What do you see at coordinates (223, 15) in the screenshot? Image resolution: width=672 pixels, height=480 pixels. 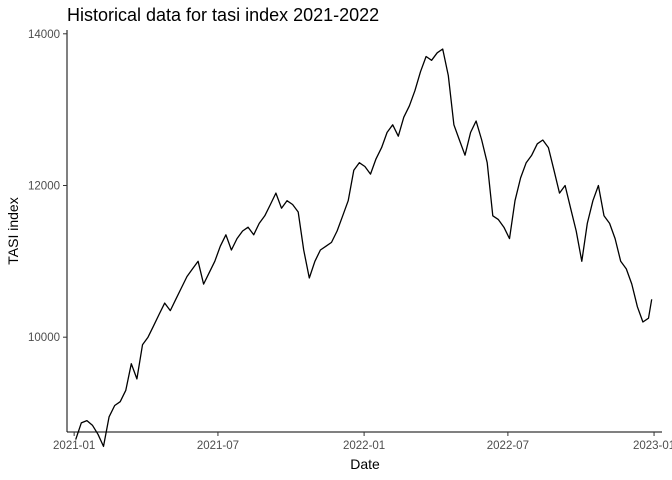 I see `chart-title: Historical data for tasi index 2021-2022` at bounding box center [223, 15].